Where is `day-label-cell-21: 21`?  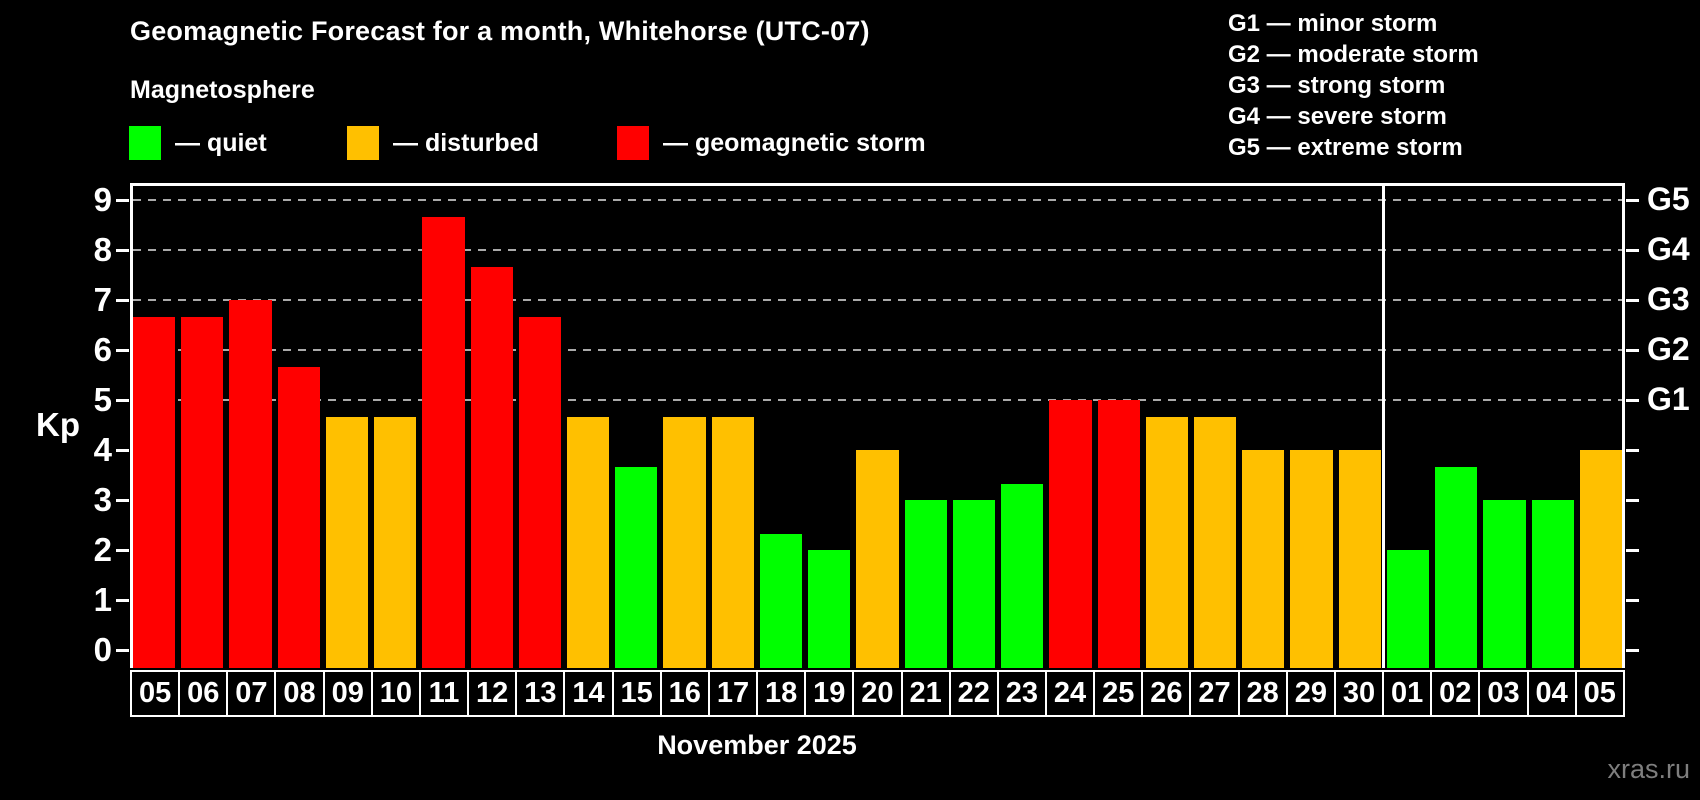 day-label-cell-21: 21 is located at coordinates (925, 693).